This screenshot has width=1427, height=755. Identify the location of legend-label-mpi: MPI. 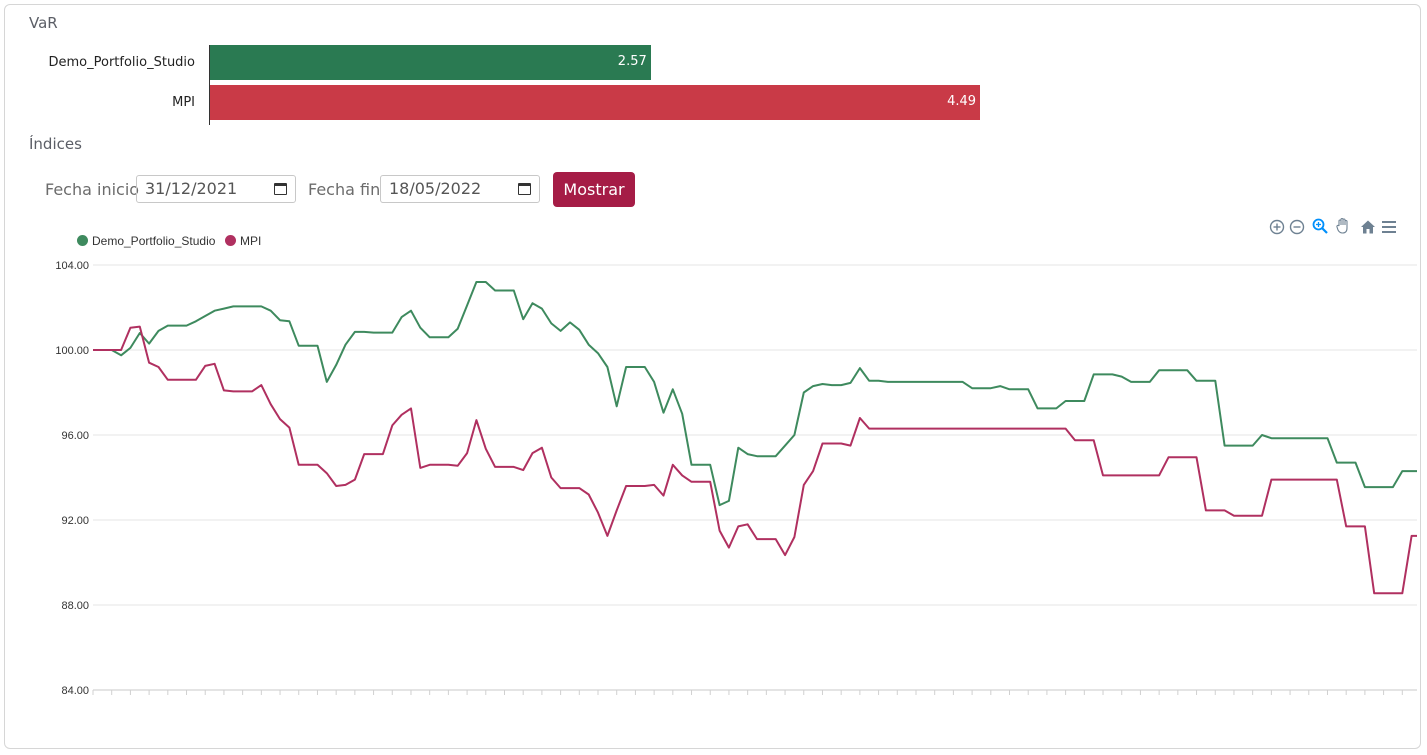
(251, 241).